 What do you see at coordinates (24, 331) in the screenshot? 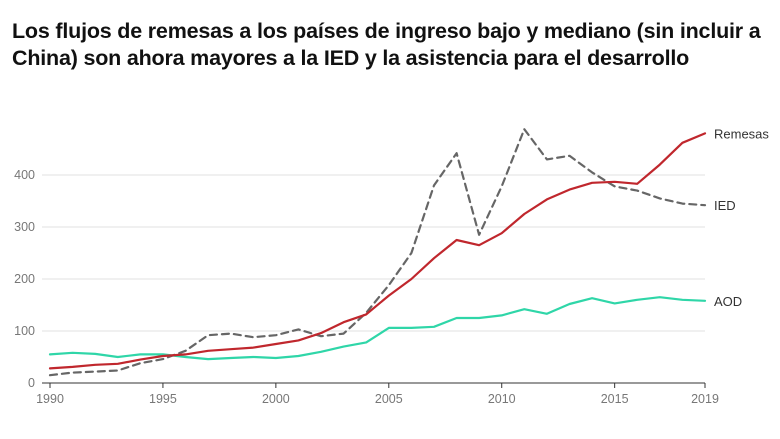
I see `y-tick-label: 100` at bounding box center [24, 331].